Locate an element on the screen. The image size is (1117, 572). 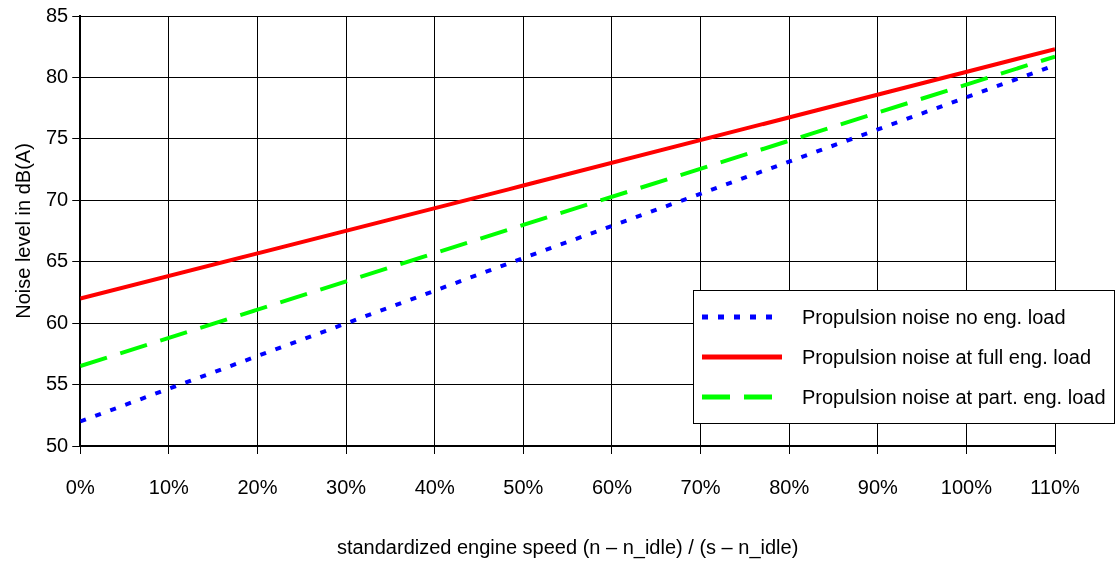
x-tick-label: 20% is located at coordinates (257, 486).